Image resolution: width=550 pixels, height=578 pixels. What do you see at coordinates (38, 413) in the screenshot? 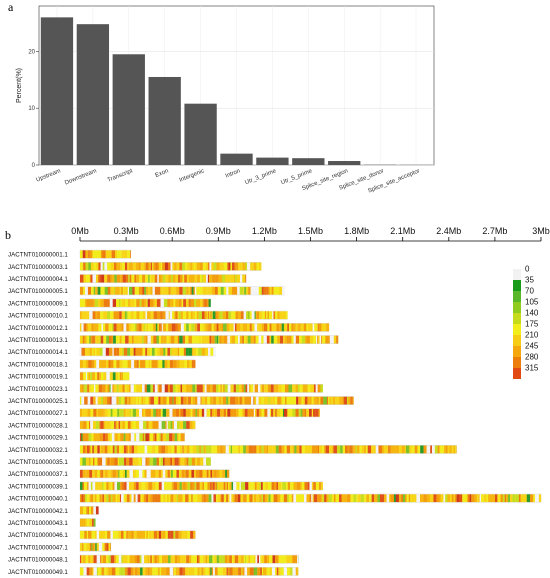
I see `chromosome-label: JACTNT010000027.1` at bounding box center [38, 413].